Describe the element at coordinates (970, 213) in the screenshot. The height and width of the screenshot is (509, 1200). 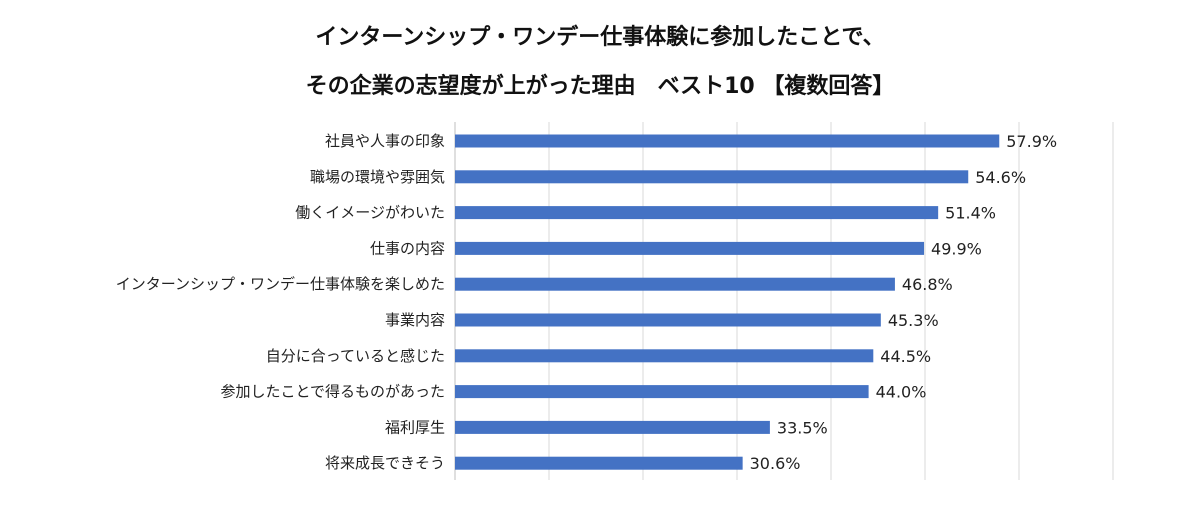
I see `value-label: 51.4%` at that location.